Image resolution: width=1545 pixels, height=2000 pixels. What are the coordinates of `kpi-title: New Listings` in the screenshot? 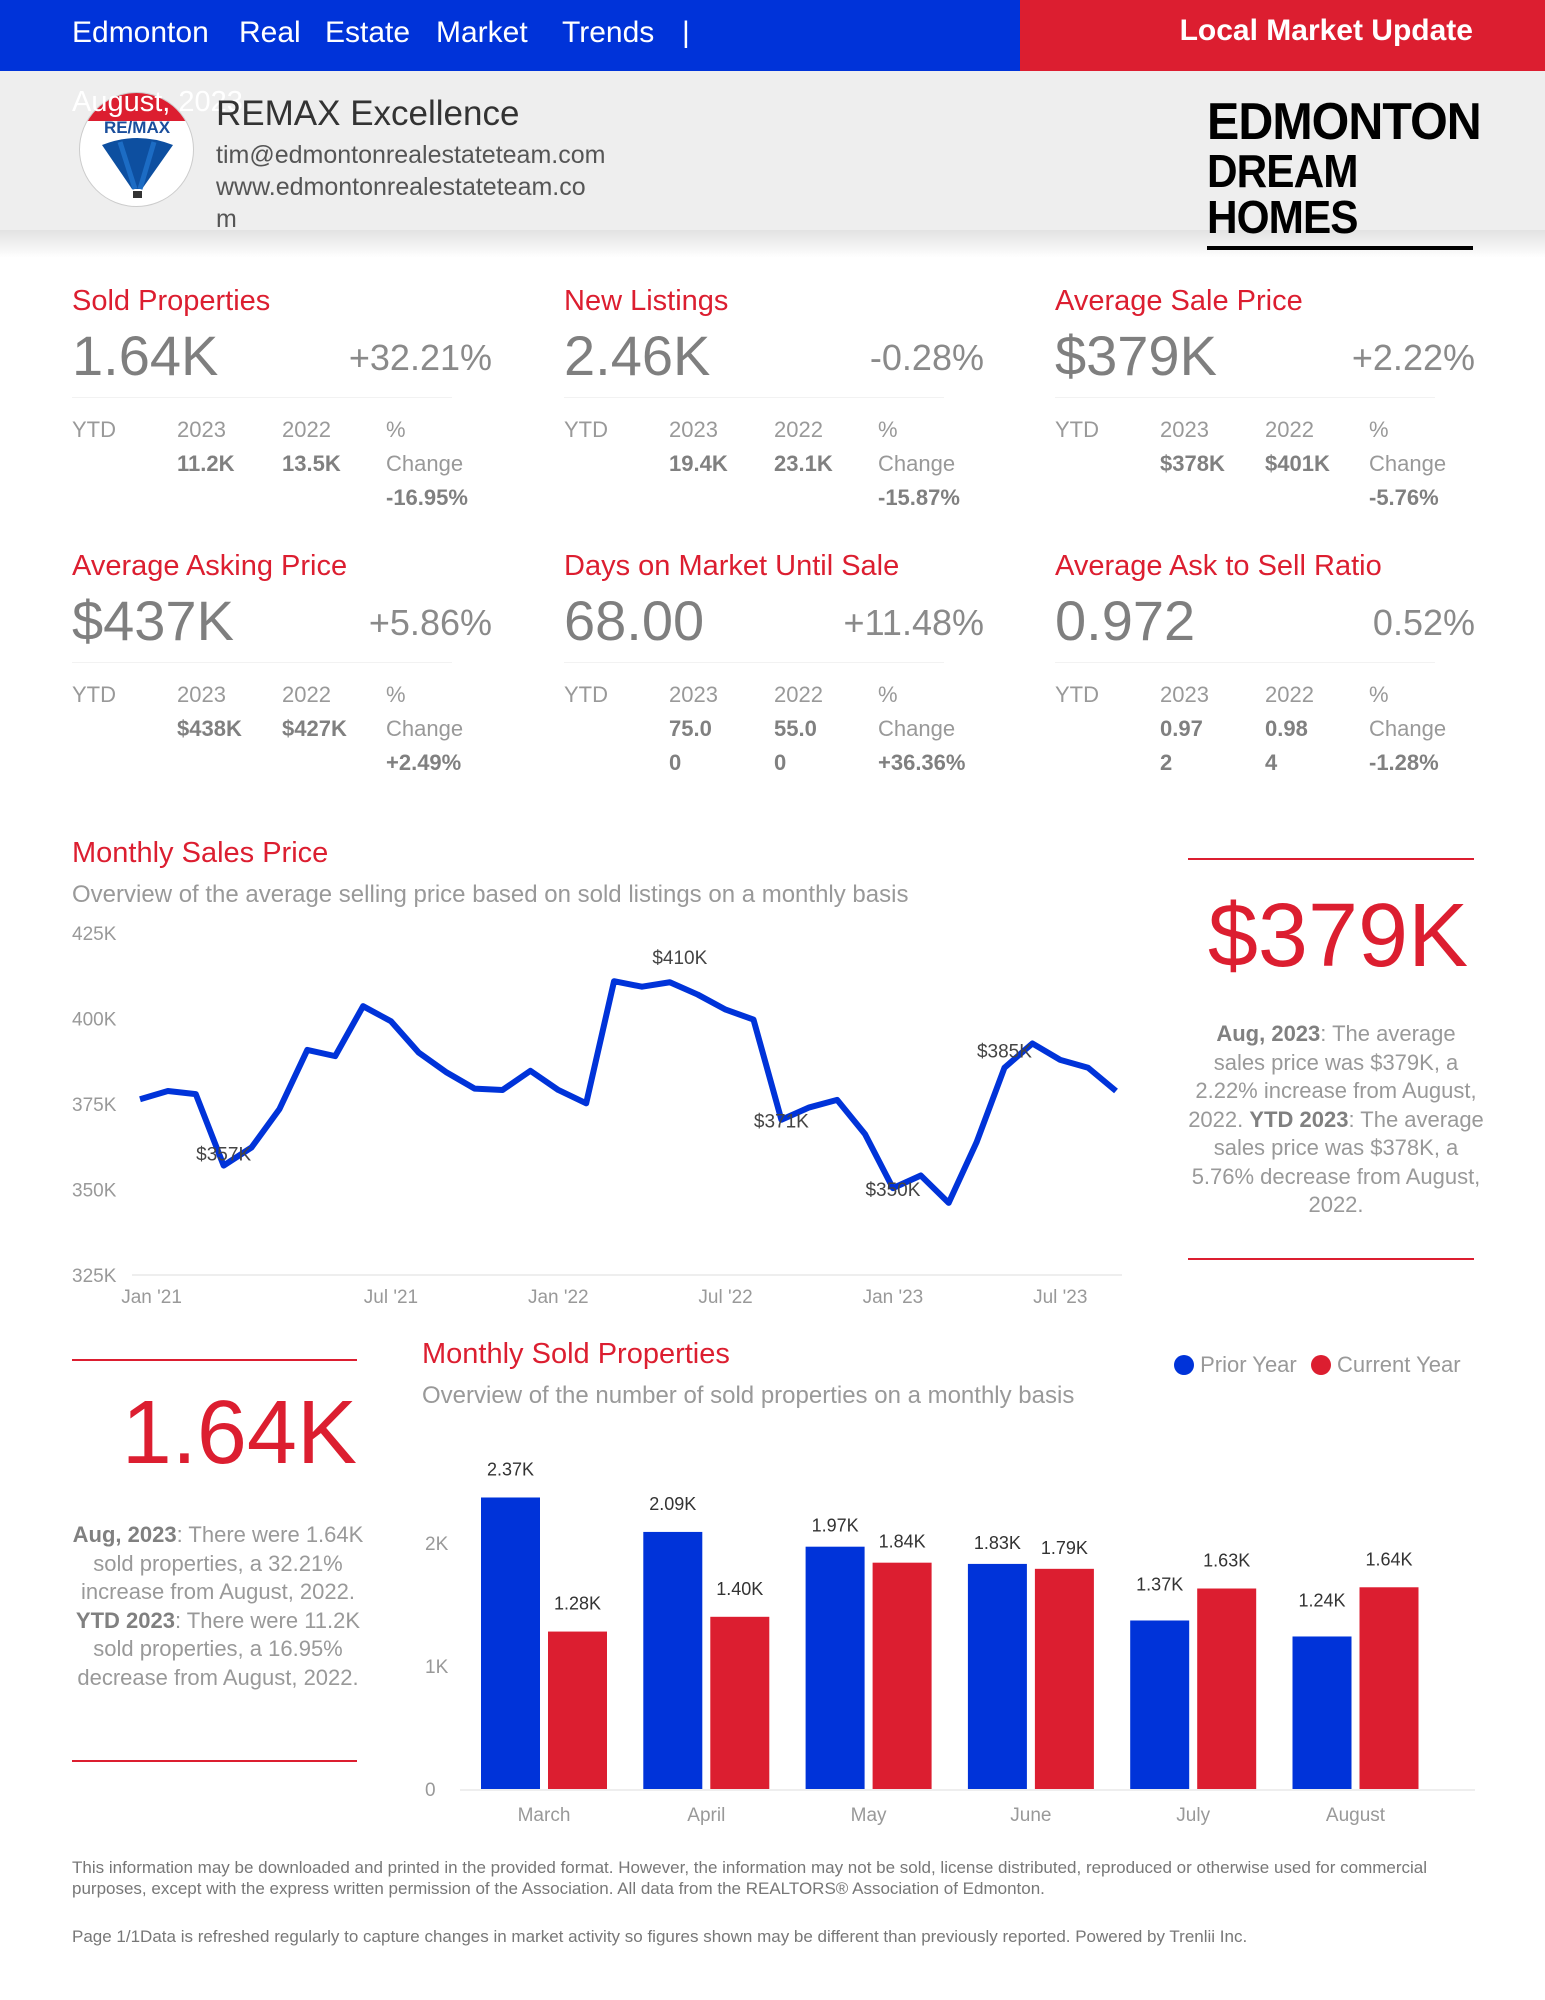 It's located at (646, 301).